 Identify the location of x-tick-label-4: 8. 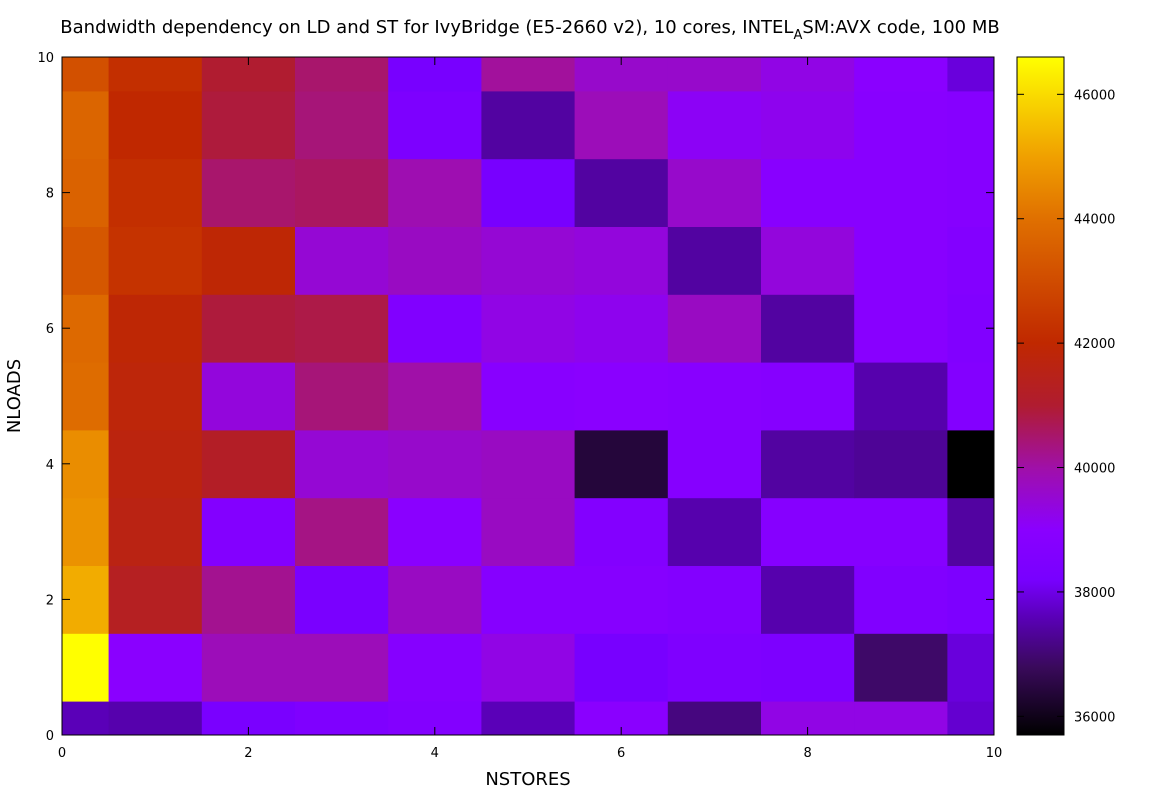
(807, 753).